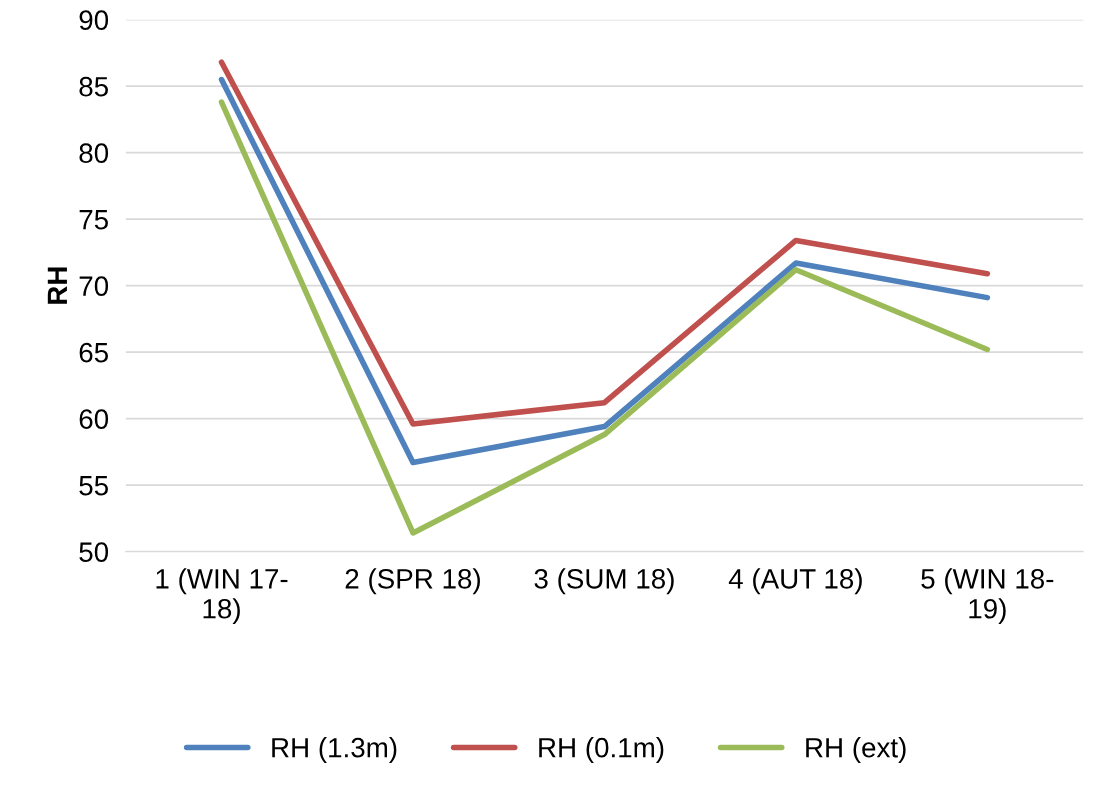 Image resolution: width=1094 pixels, height=788 pixels. Describe the element at coordinates (94, 153) in the screenshot. I see `y-tick-label: 80` at that location.